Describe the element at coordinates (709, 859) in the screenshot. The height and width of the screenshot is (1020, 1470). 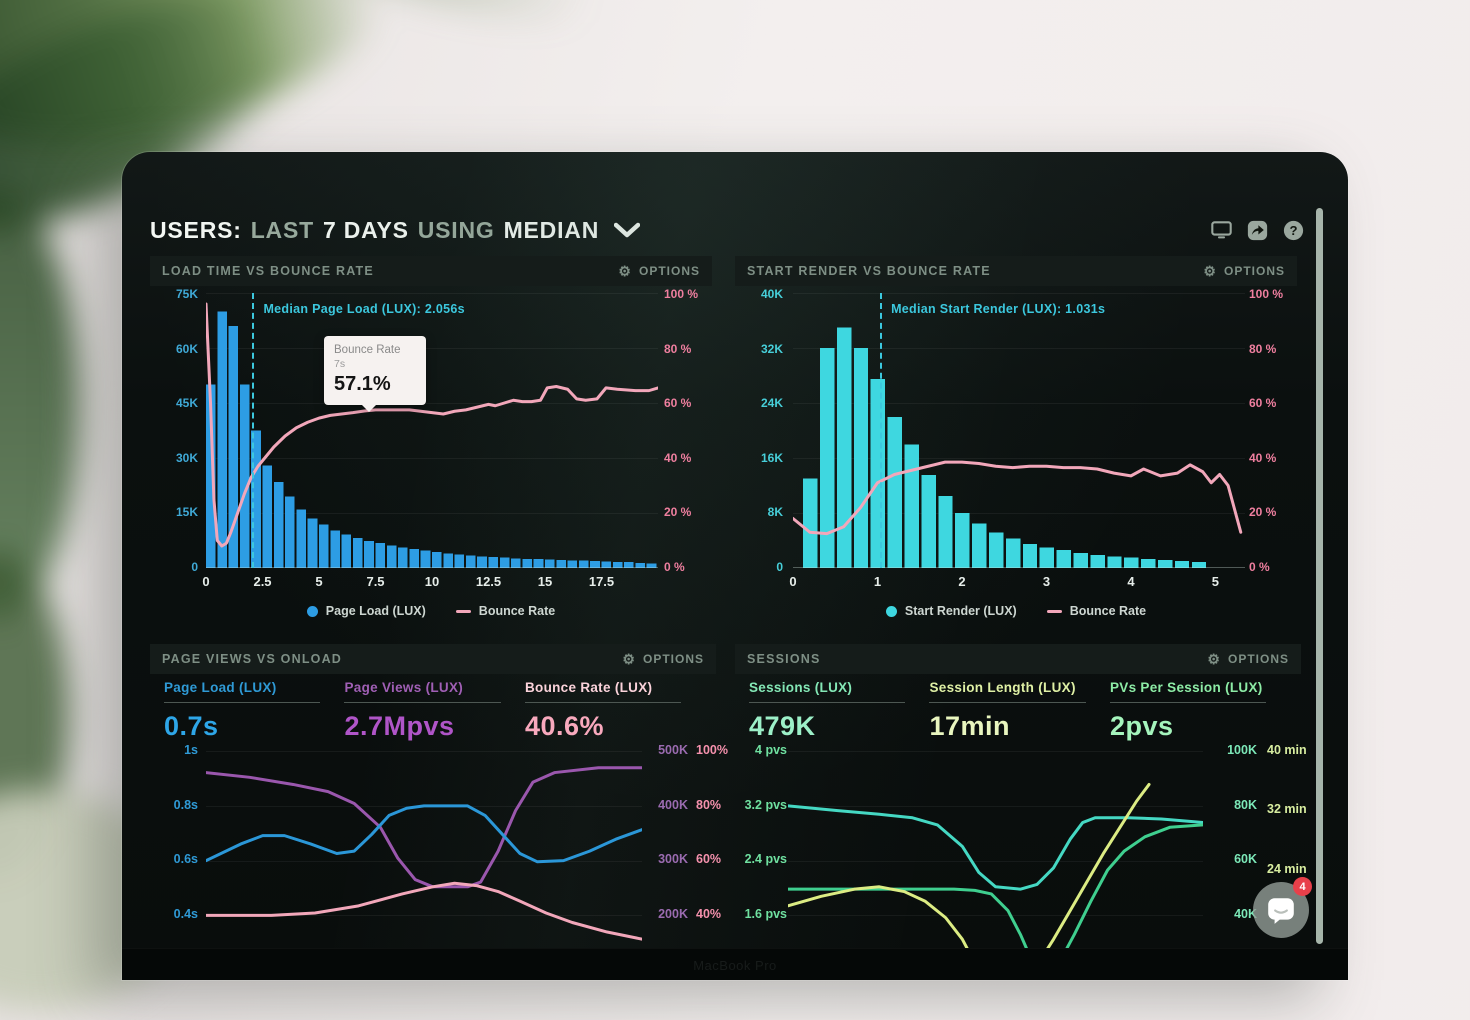
I see `axis-label: 60%` at that location.